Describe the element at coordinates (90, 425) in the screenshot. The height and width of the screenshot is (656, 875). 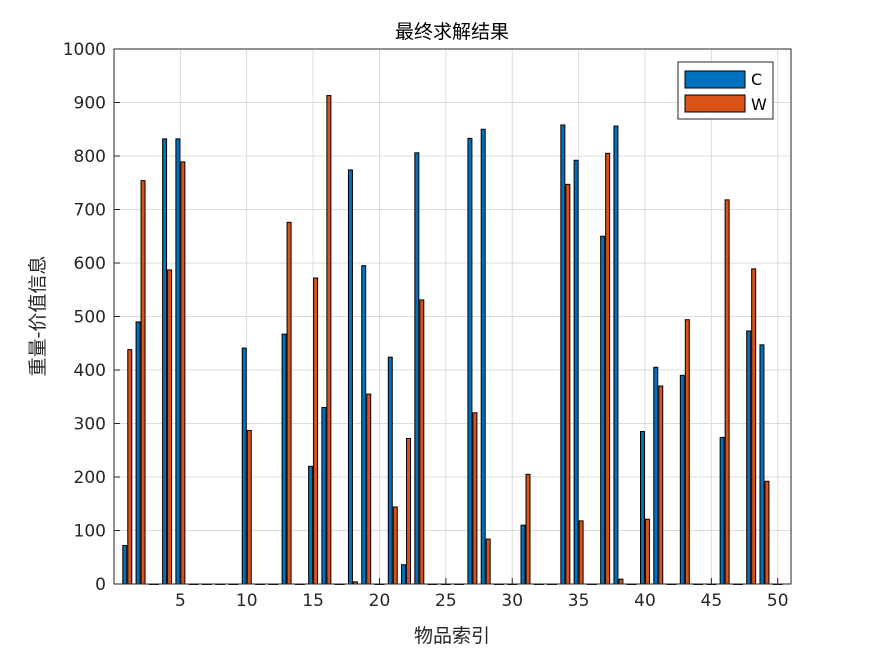
I see `y-tick-label: 300` at that location.